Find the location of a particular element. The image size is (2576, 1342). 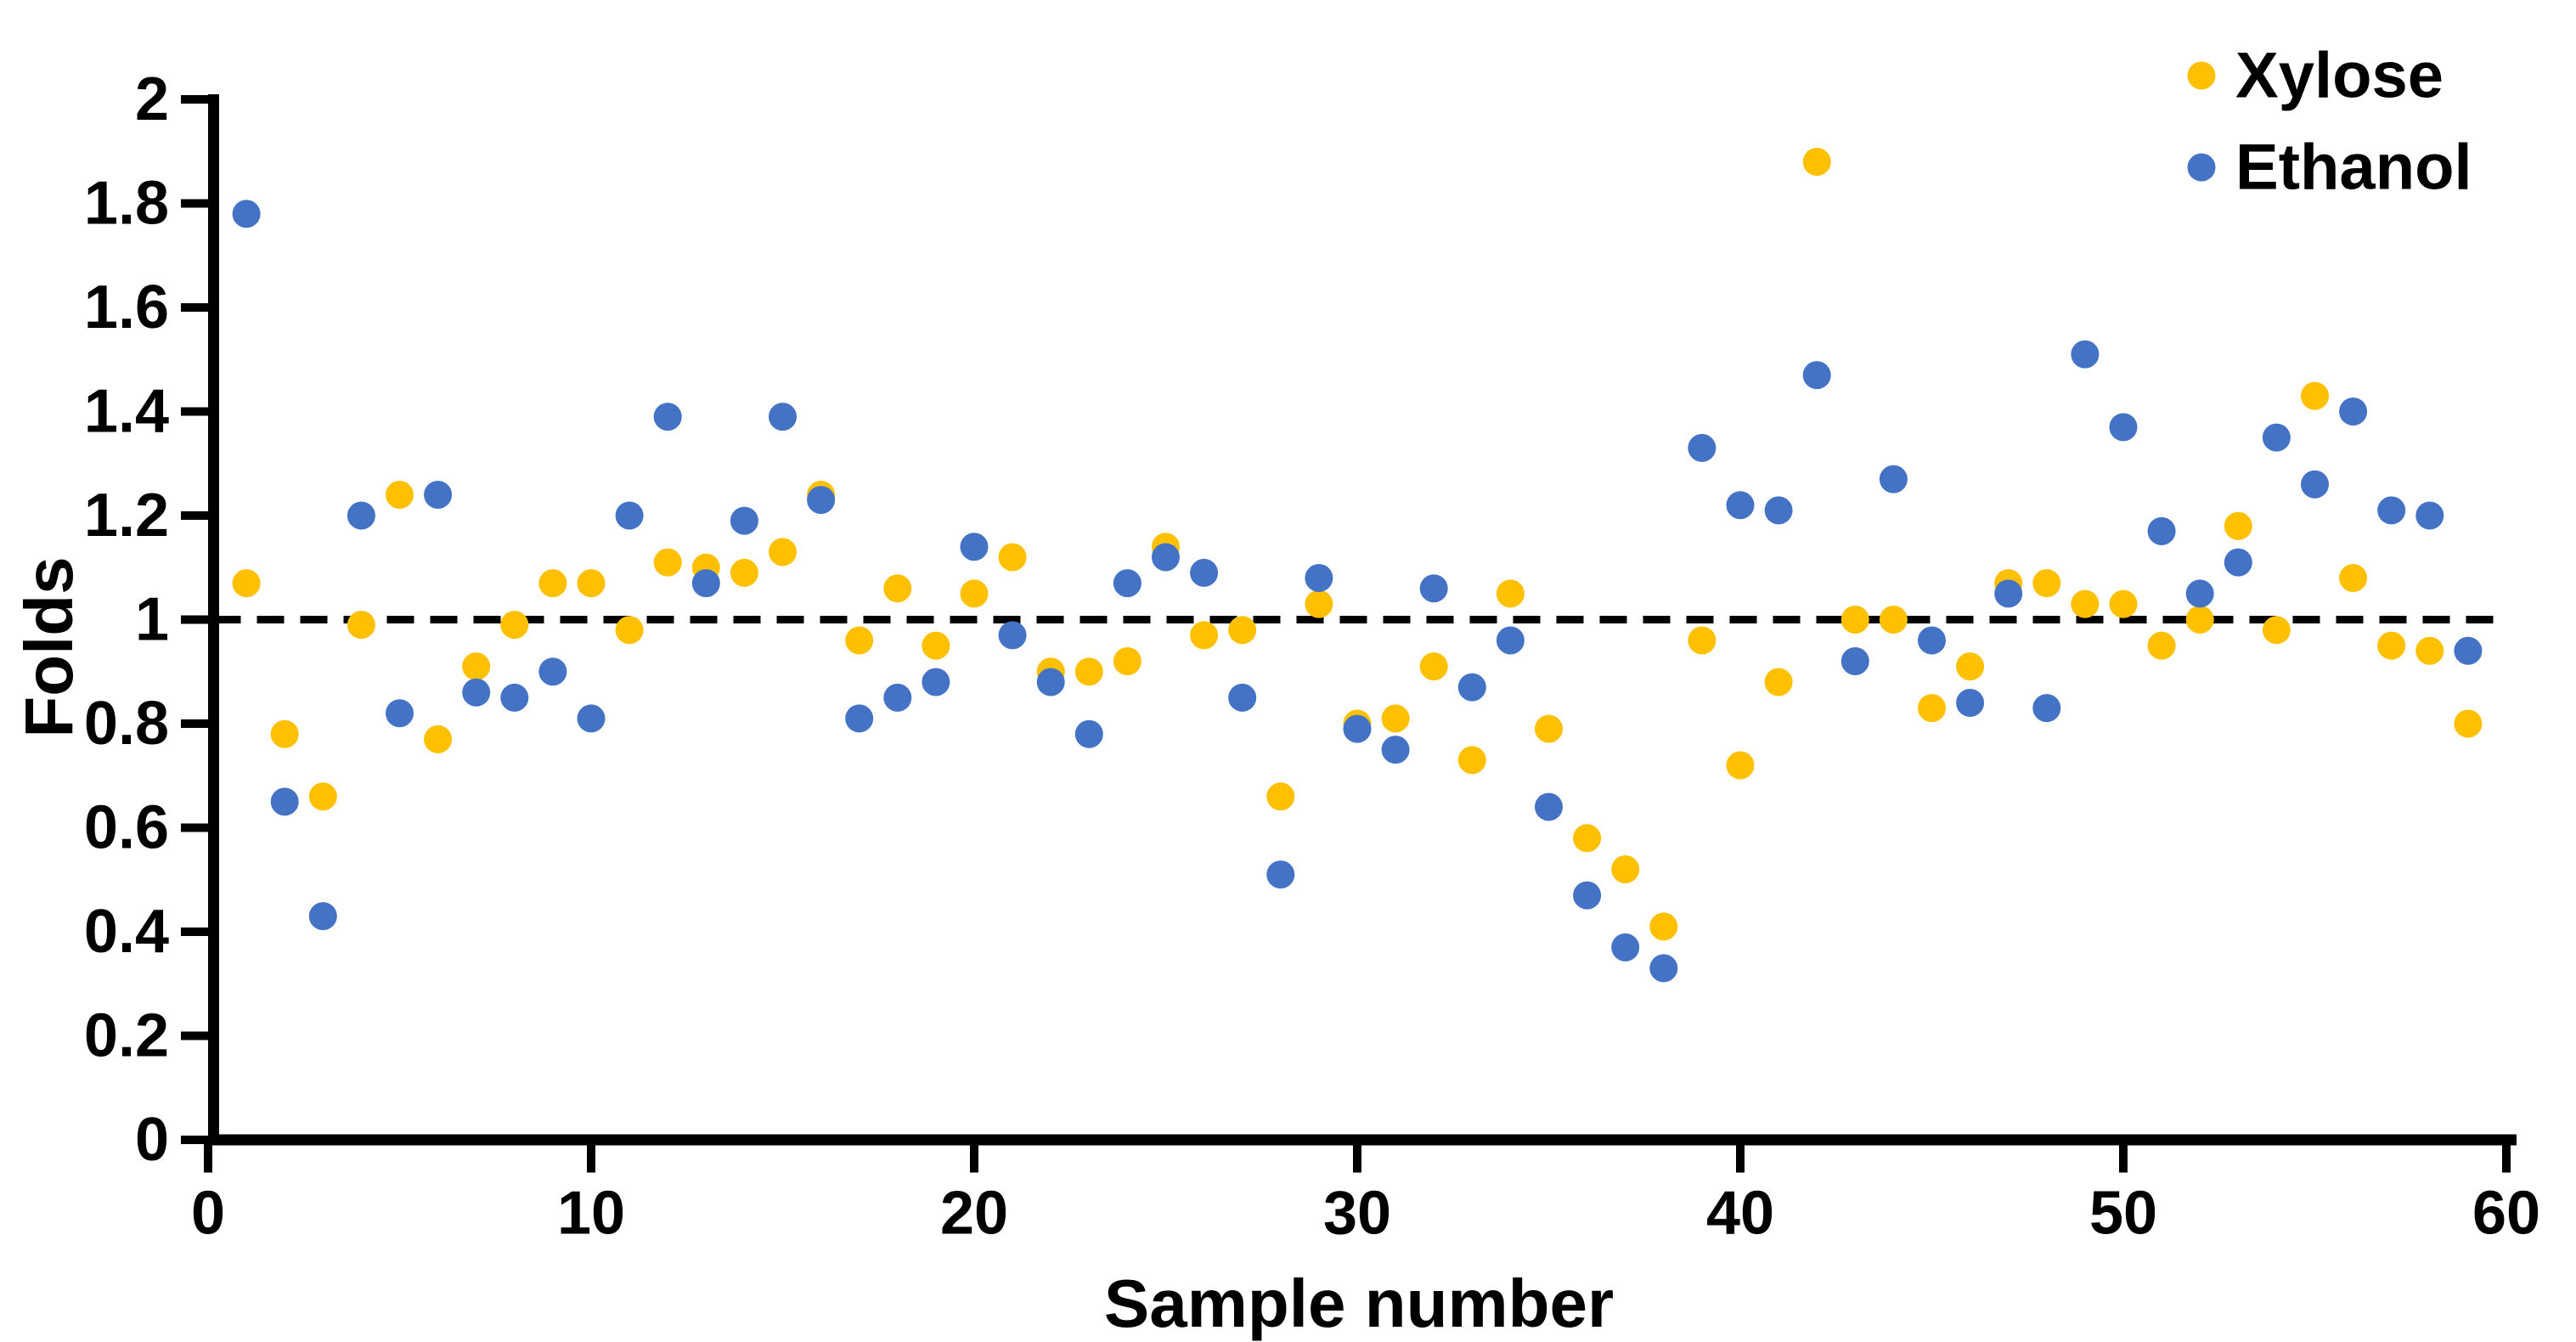

x-tick-label: 30 is located at coordinates (1357, 1214).